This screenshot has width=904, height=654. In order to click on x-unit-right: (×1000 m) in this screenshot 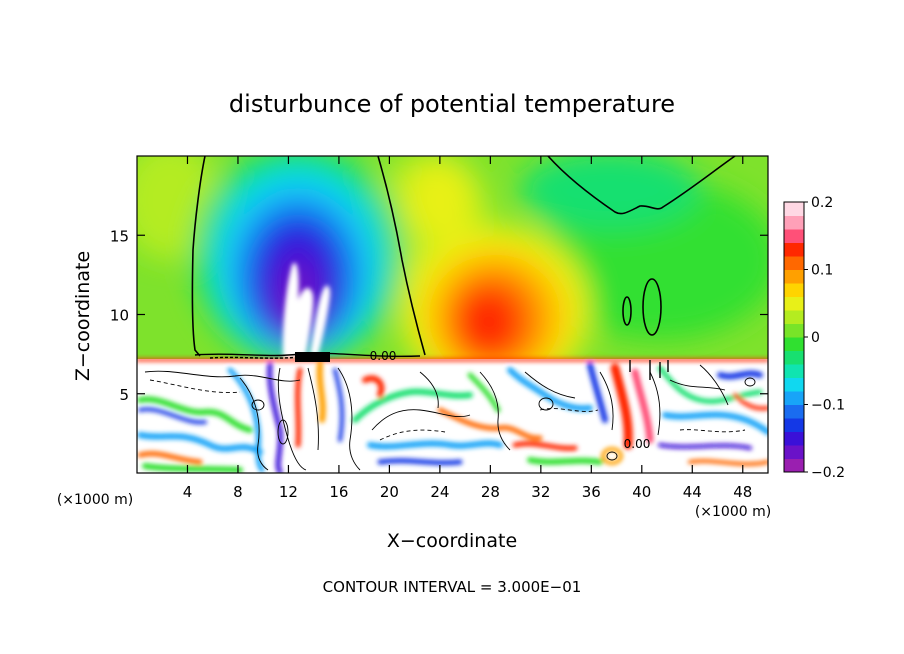, I will do `click(733, 512)`.